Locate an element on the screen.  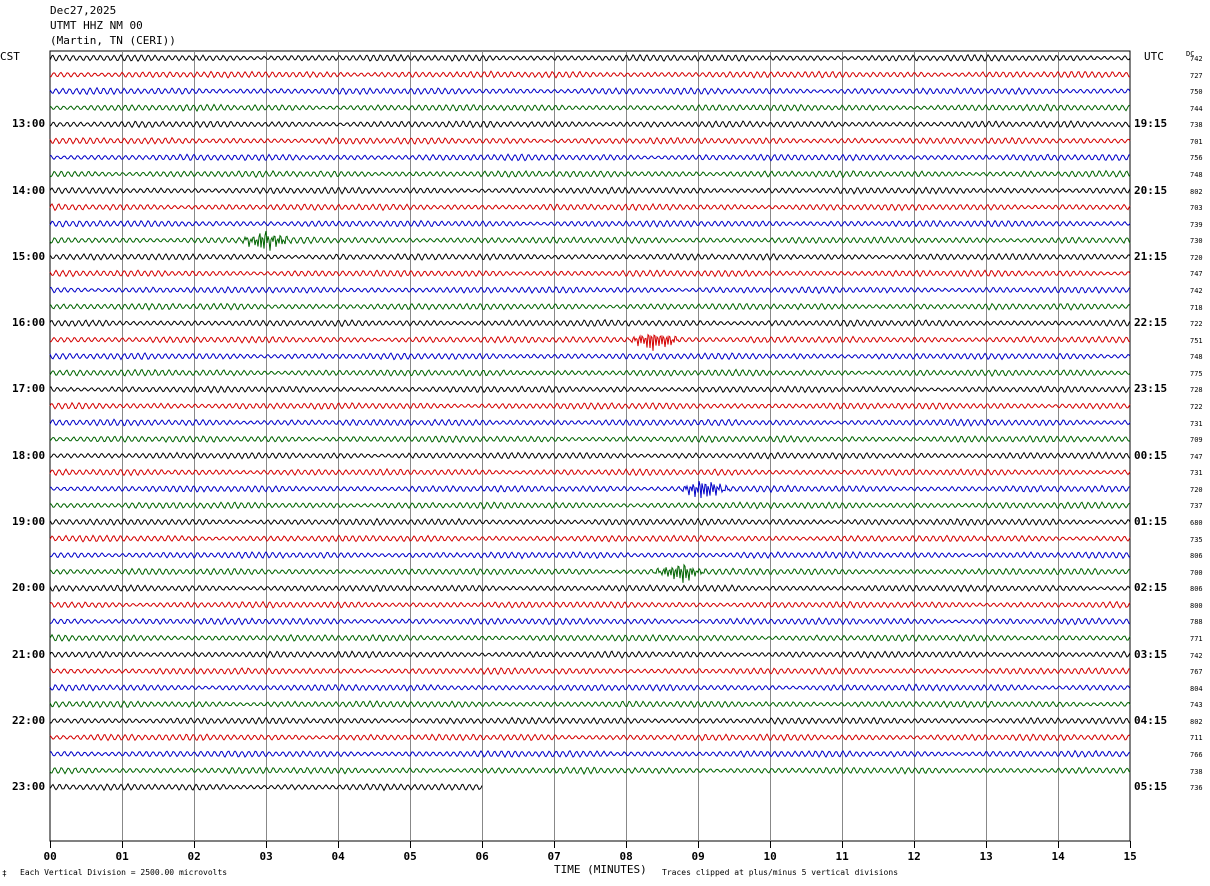
cst-hour-label: 22:00 is located at coordinates (29, 720).